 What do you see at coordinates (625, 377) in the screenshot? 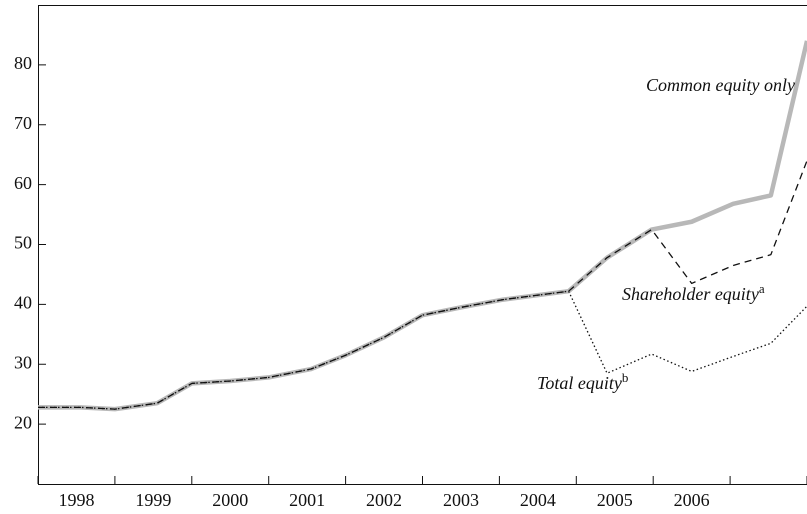
I see `series-label-note: b` at bounding box center [625, 377].